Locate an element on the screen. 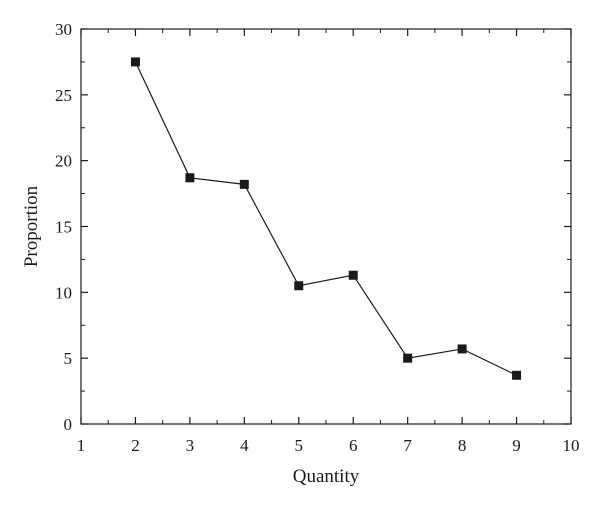 The width and height of the screenshot is (600, 507). y-axis-title: Proportion is located at coordinates (31, 226).